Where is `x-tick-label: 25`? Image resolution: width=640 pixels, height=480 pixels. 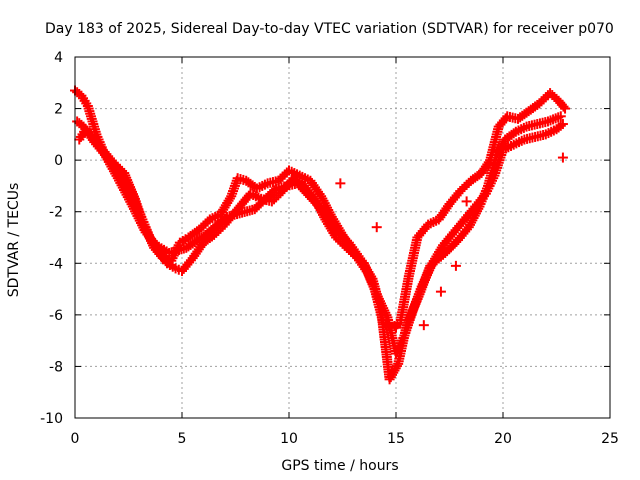 x-tick-label: 25 is located at coordinates (610, 439).